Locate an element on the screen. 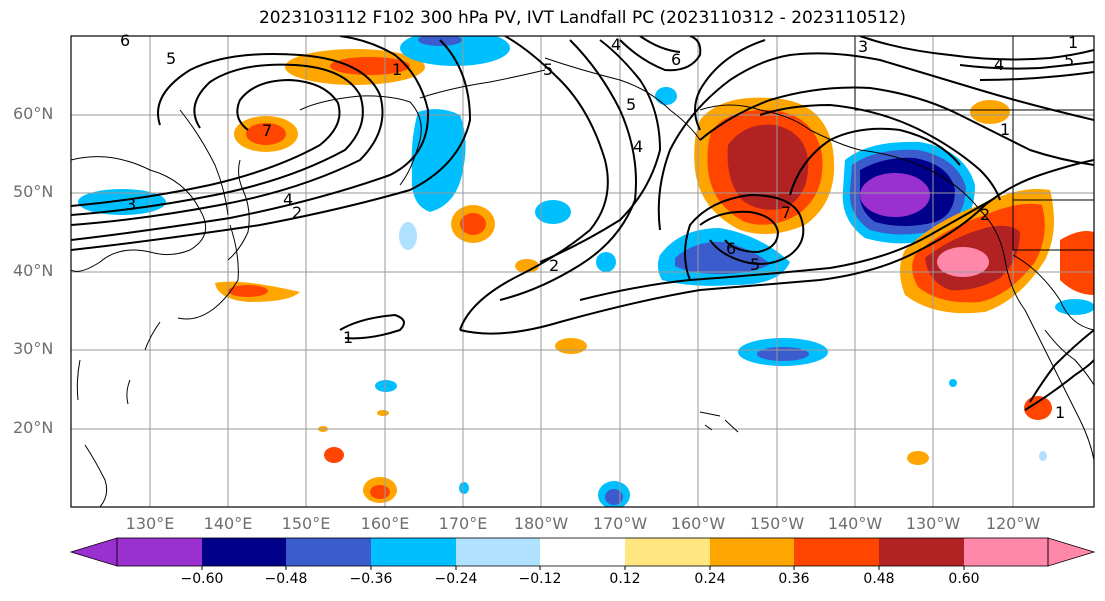 This screenshot has height=601, width=1105. colorbar-extend-min is located at coordinates (93, 552).